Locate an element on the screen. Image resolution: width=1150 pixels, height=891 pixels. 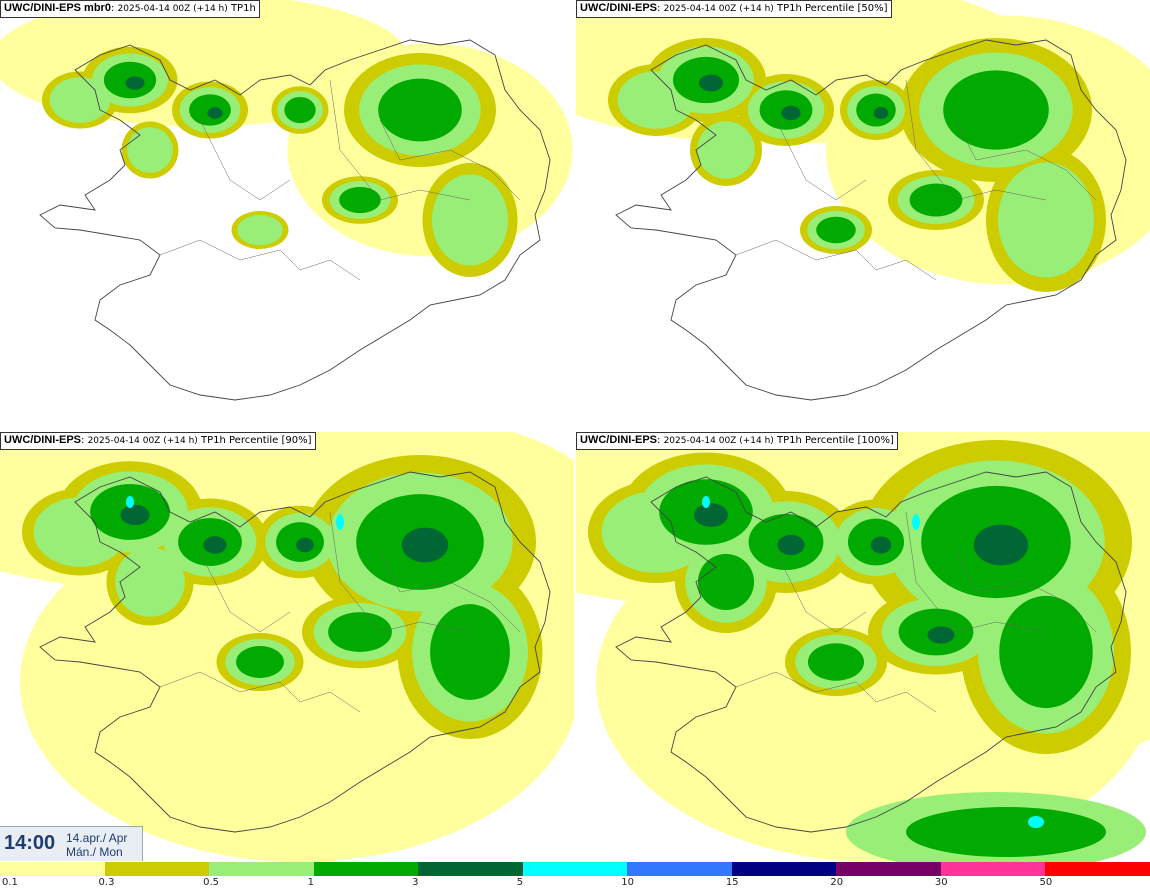
legend-label: 0.1 is located at coordinates (10, 882).